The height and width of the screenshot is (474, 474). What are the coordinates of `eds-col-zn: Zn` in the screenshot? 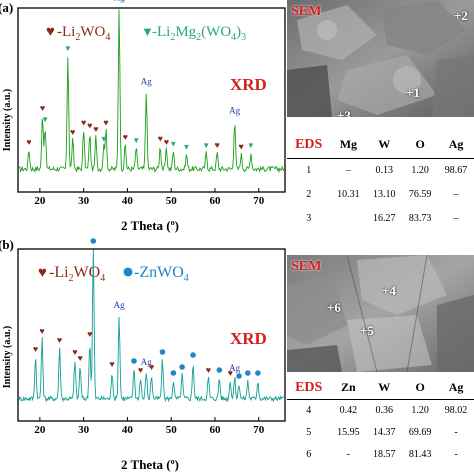 It's located at (348, 387).